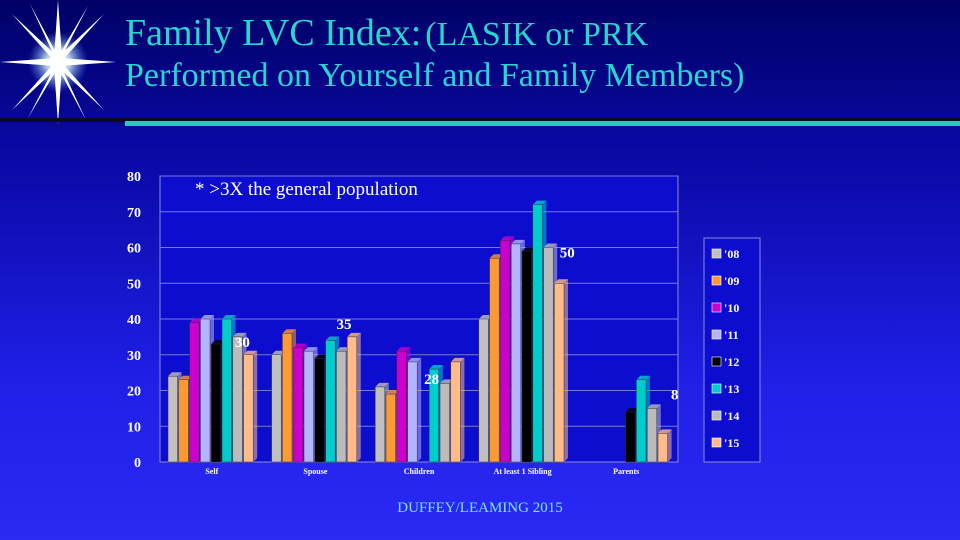  I want to click on value-label: 35, so click(344, 325).